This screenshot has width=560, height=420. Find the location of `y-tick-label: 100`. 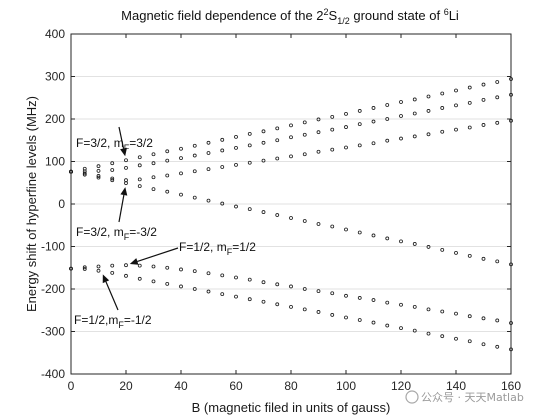

y-tick-label: 100 is located at coordinates (55, 162).